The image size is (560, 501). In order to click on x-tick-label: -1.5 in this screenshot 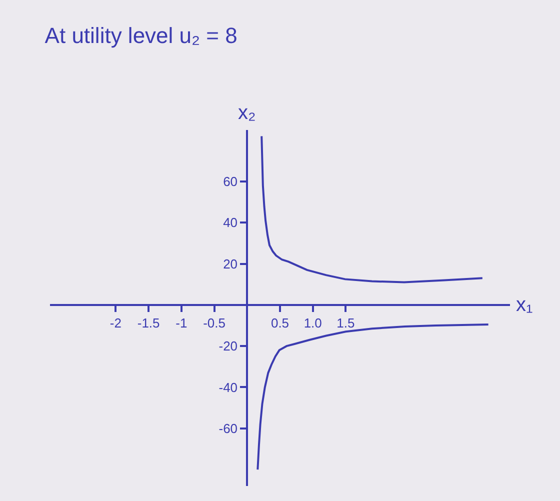, I will do `click(148, 323)`.